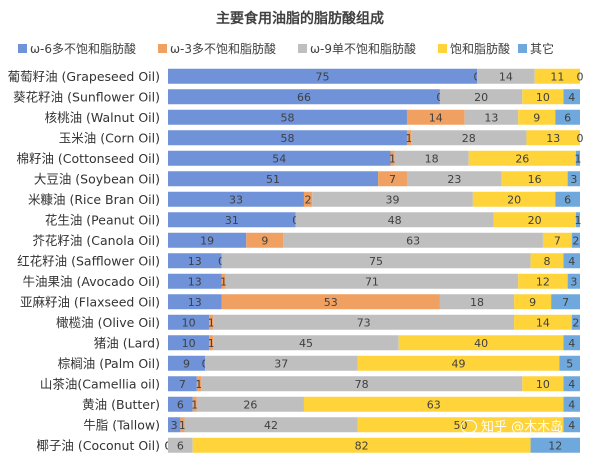 The height and width of the screenshot is (453, 600). I want to click on data-label: 37, so click(281, 363).